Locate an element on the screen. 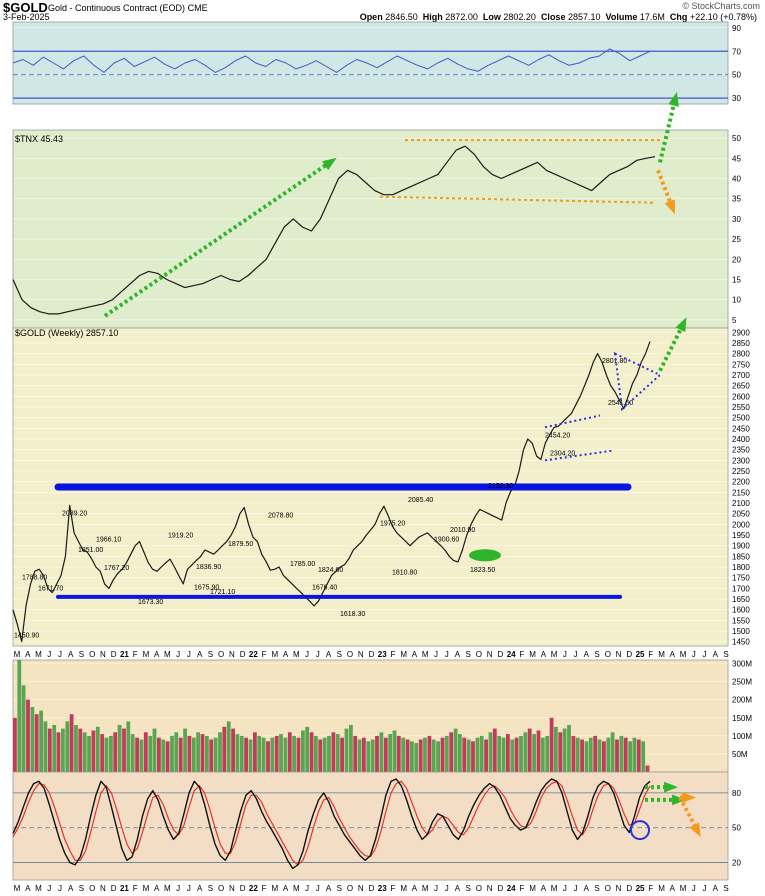 The height and width of the screenshot is (896, 765). gold-x-tick: F is located at coordinates (264, 654).